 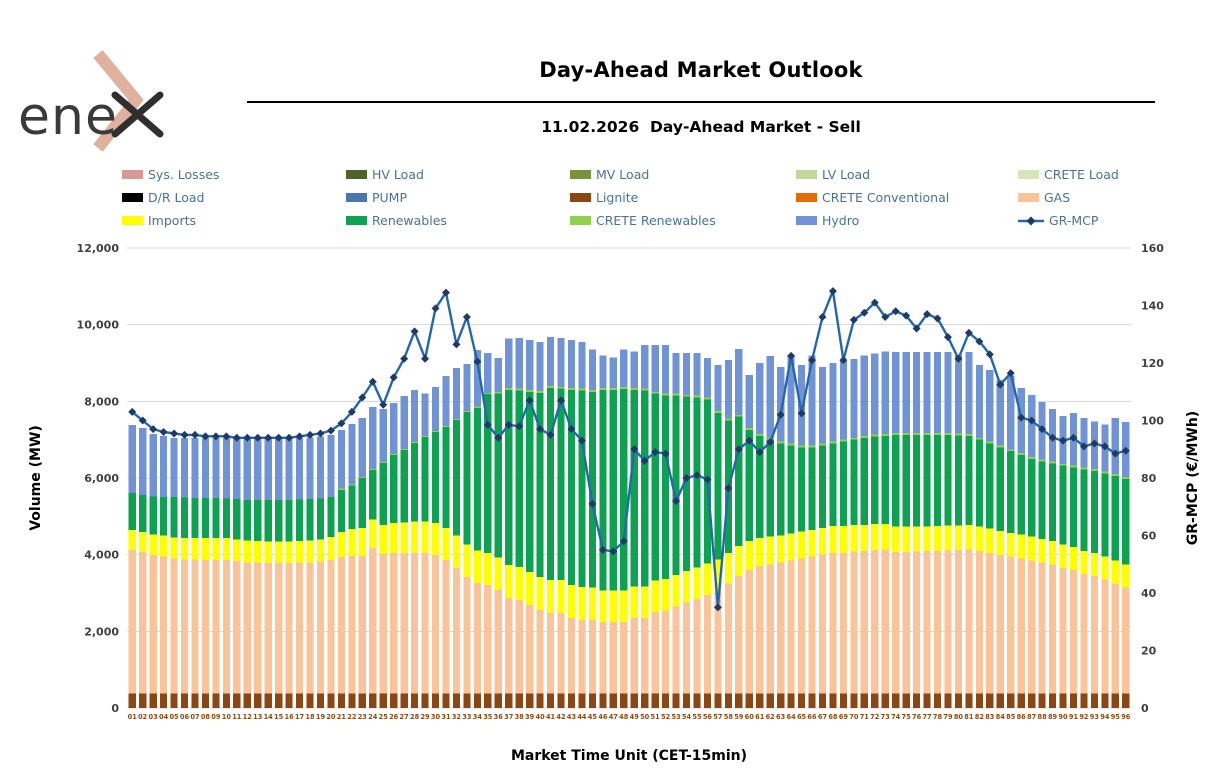 I want to click on legend-item-crete-conventional: CRETE Conventional, so click(x=907, y=197).